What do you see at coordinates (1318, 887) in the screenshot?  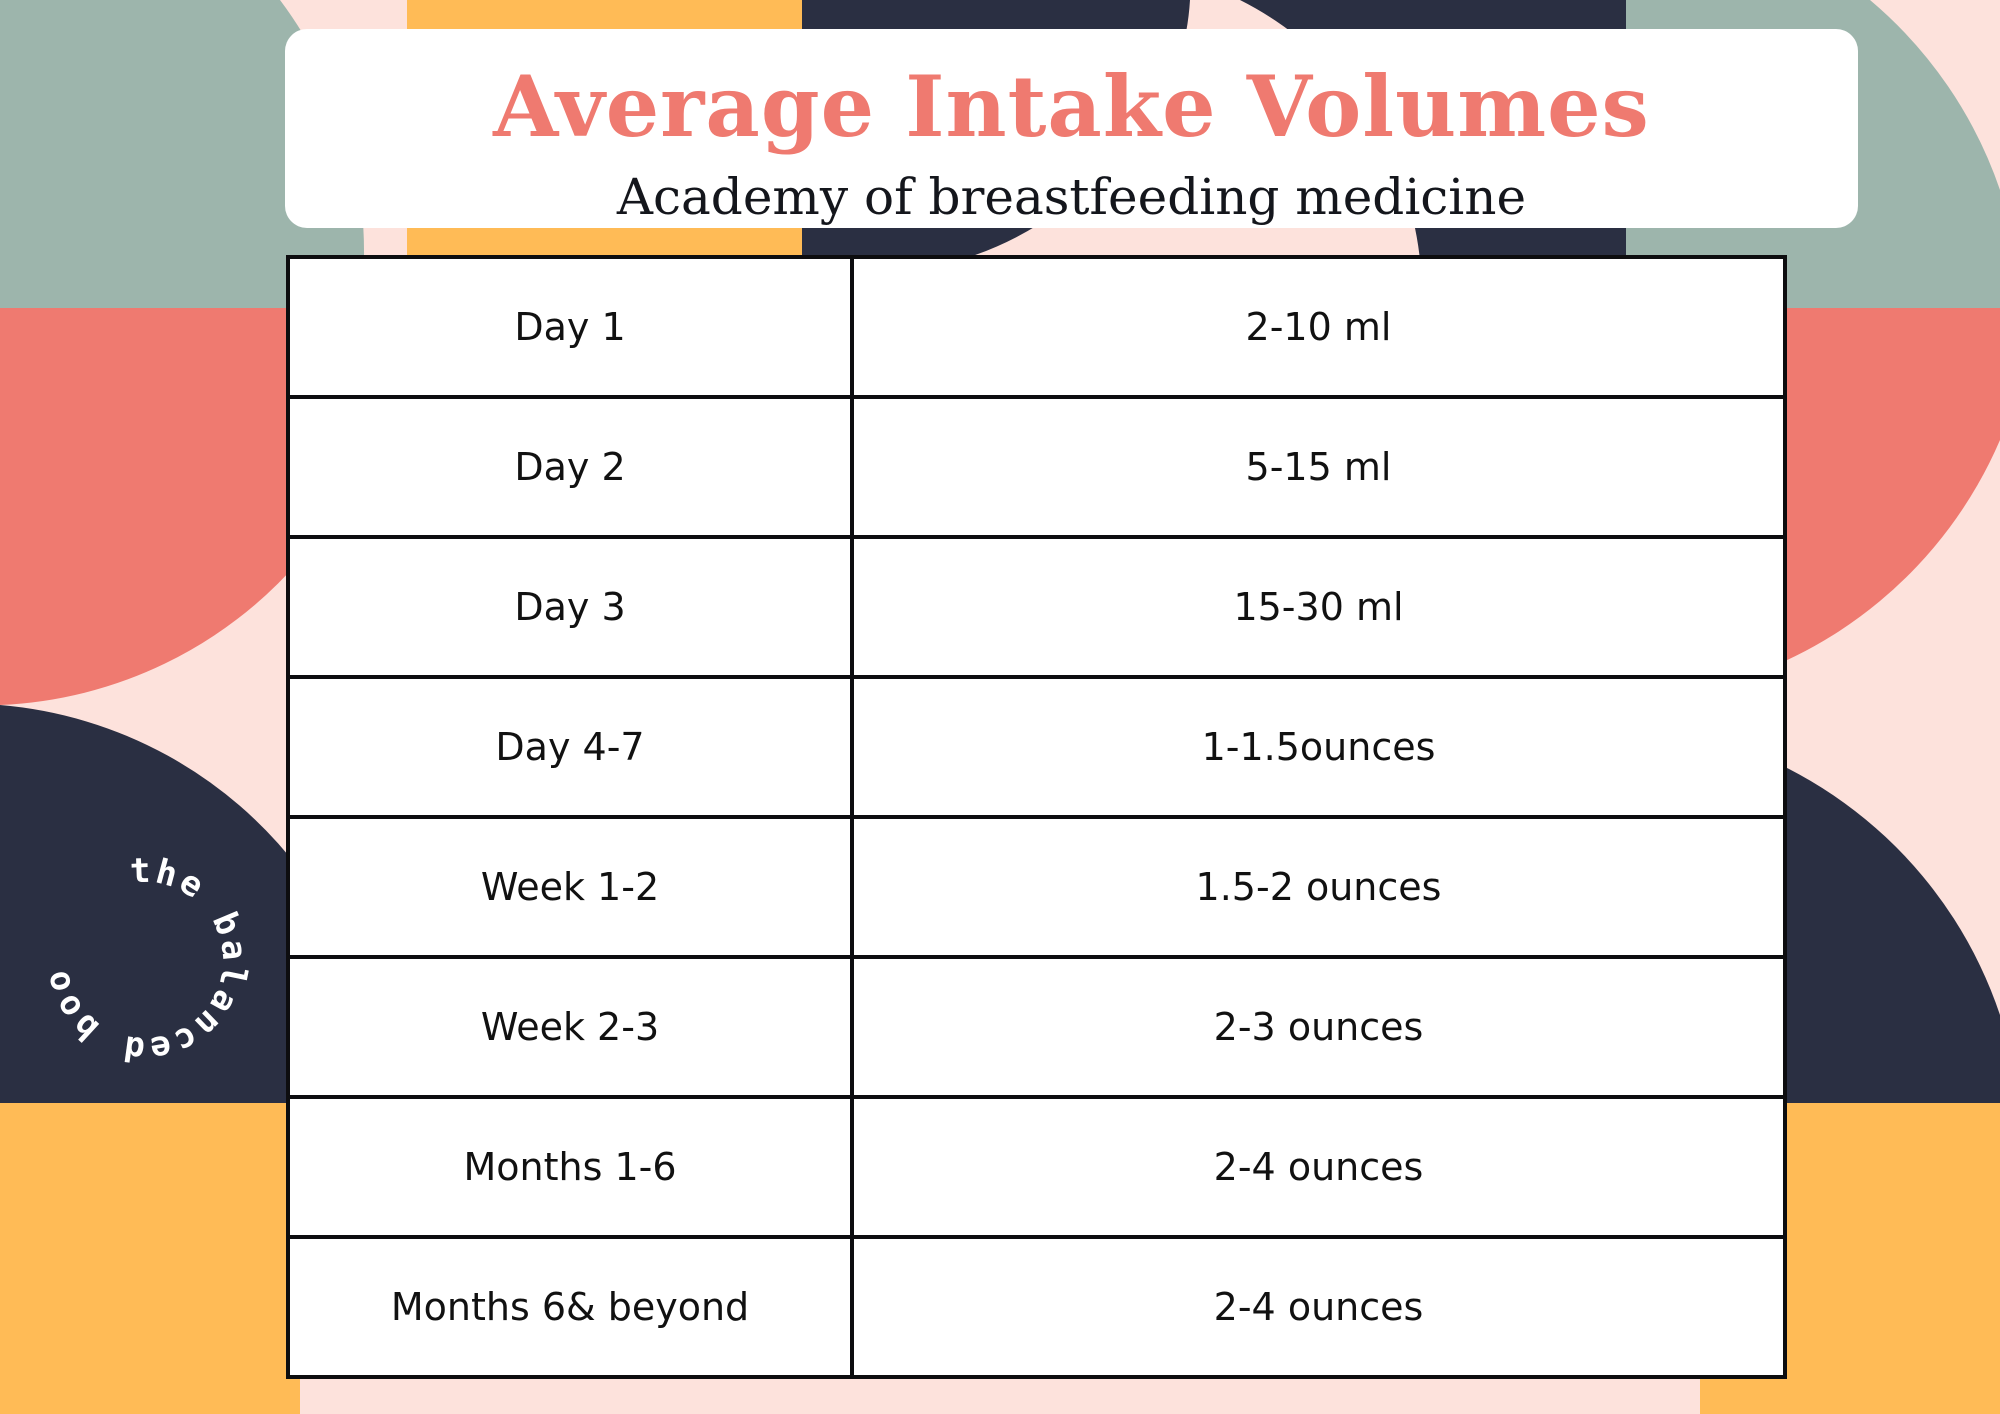 I see `volume-cell: 1.5-2 ounces` at bounding box center [1318, 887].